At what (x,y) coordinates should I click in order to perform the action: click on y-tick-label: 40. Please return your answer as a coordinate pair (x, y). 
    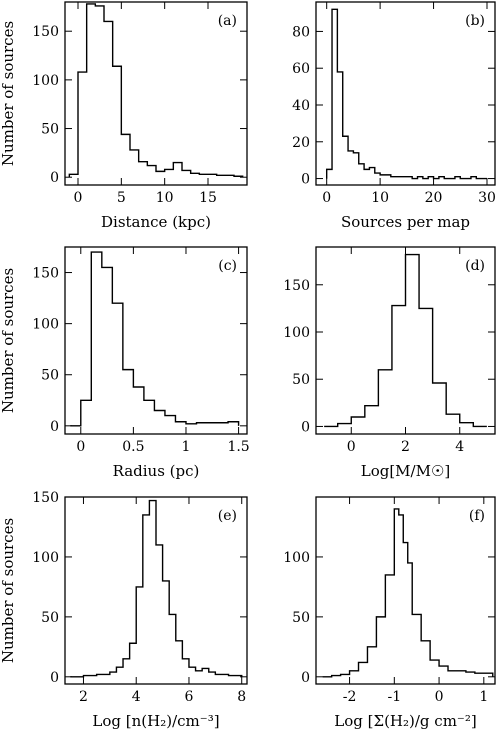
    Looking at the image, I should click on (301, 106).